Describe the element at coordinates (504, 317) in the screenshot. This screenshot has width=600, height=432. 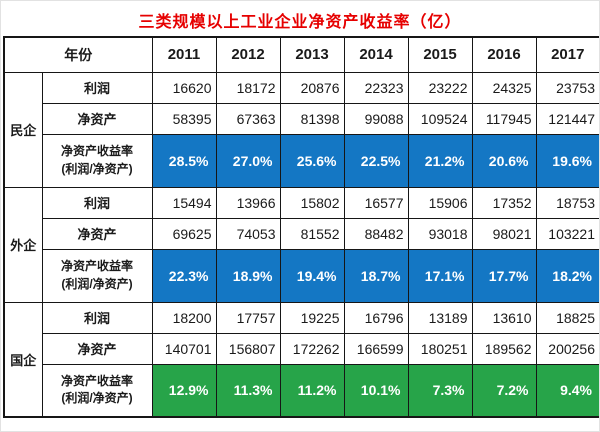
I see `profit-value-cell: 13610` at that location.